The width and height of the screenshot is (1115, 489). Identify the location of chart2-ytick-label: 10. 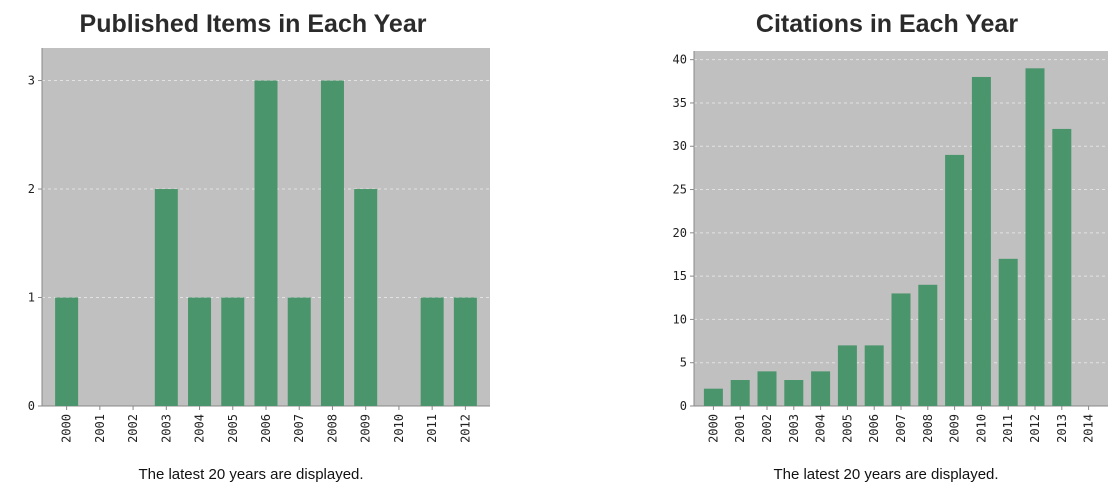
(680, 319).